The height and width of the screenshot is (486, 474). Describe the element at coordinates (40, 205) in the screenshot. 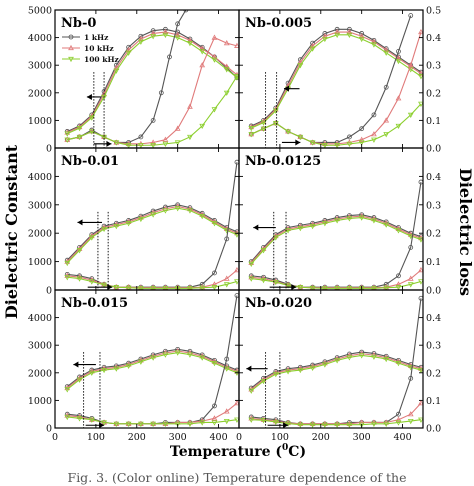

I see `y-tick-label: 3000` at that location.